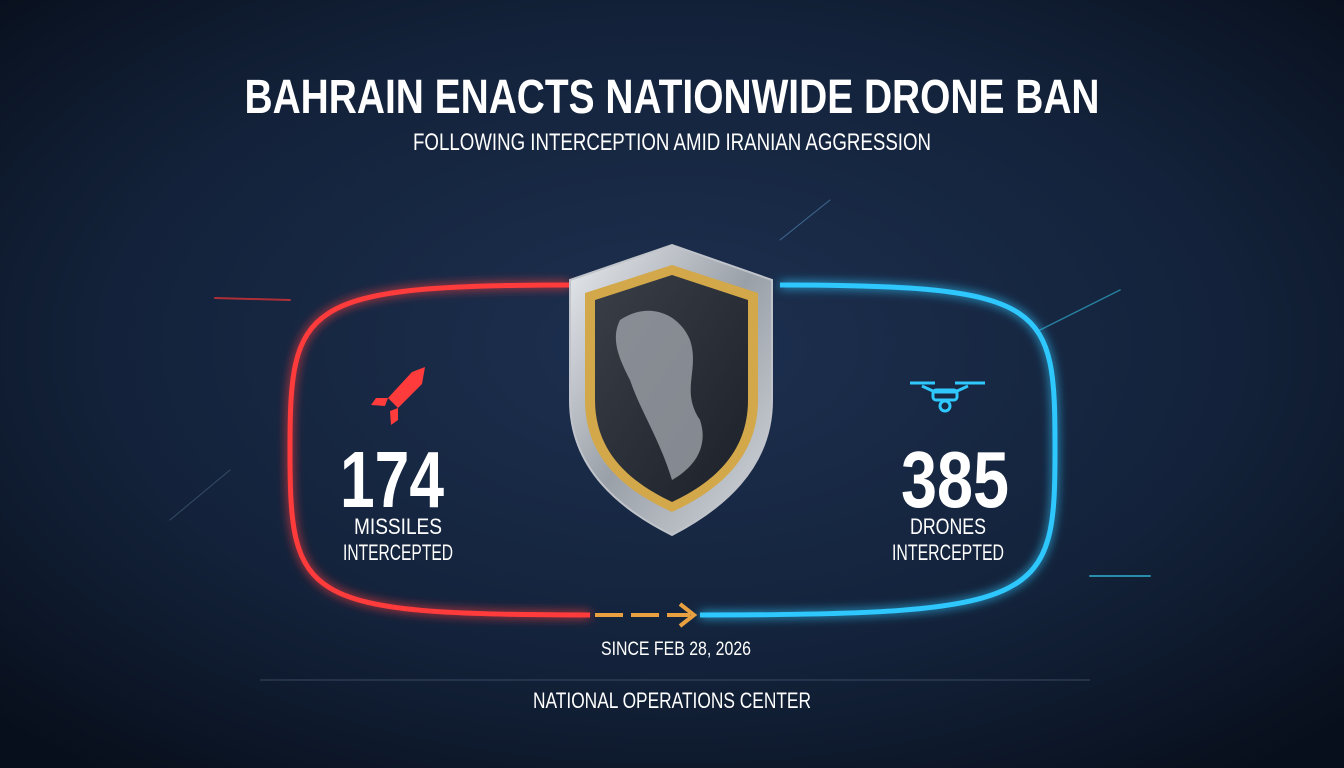 Image resolution: width=1344 pixels, height=768 pixels. Describe the element at coordinates (672, 97) in the screenshot. I see `title: BAHRAIN ENACTS NATIONWIDE DRONE BAN` at that location.